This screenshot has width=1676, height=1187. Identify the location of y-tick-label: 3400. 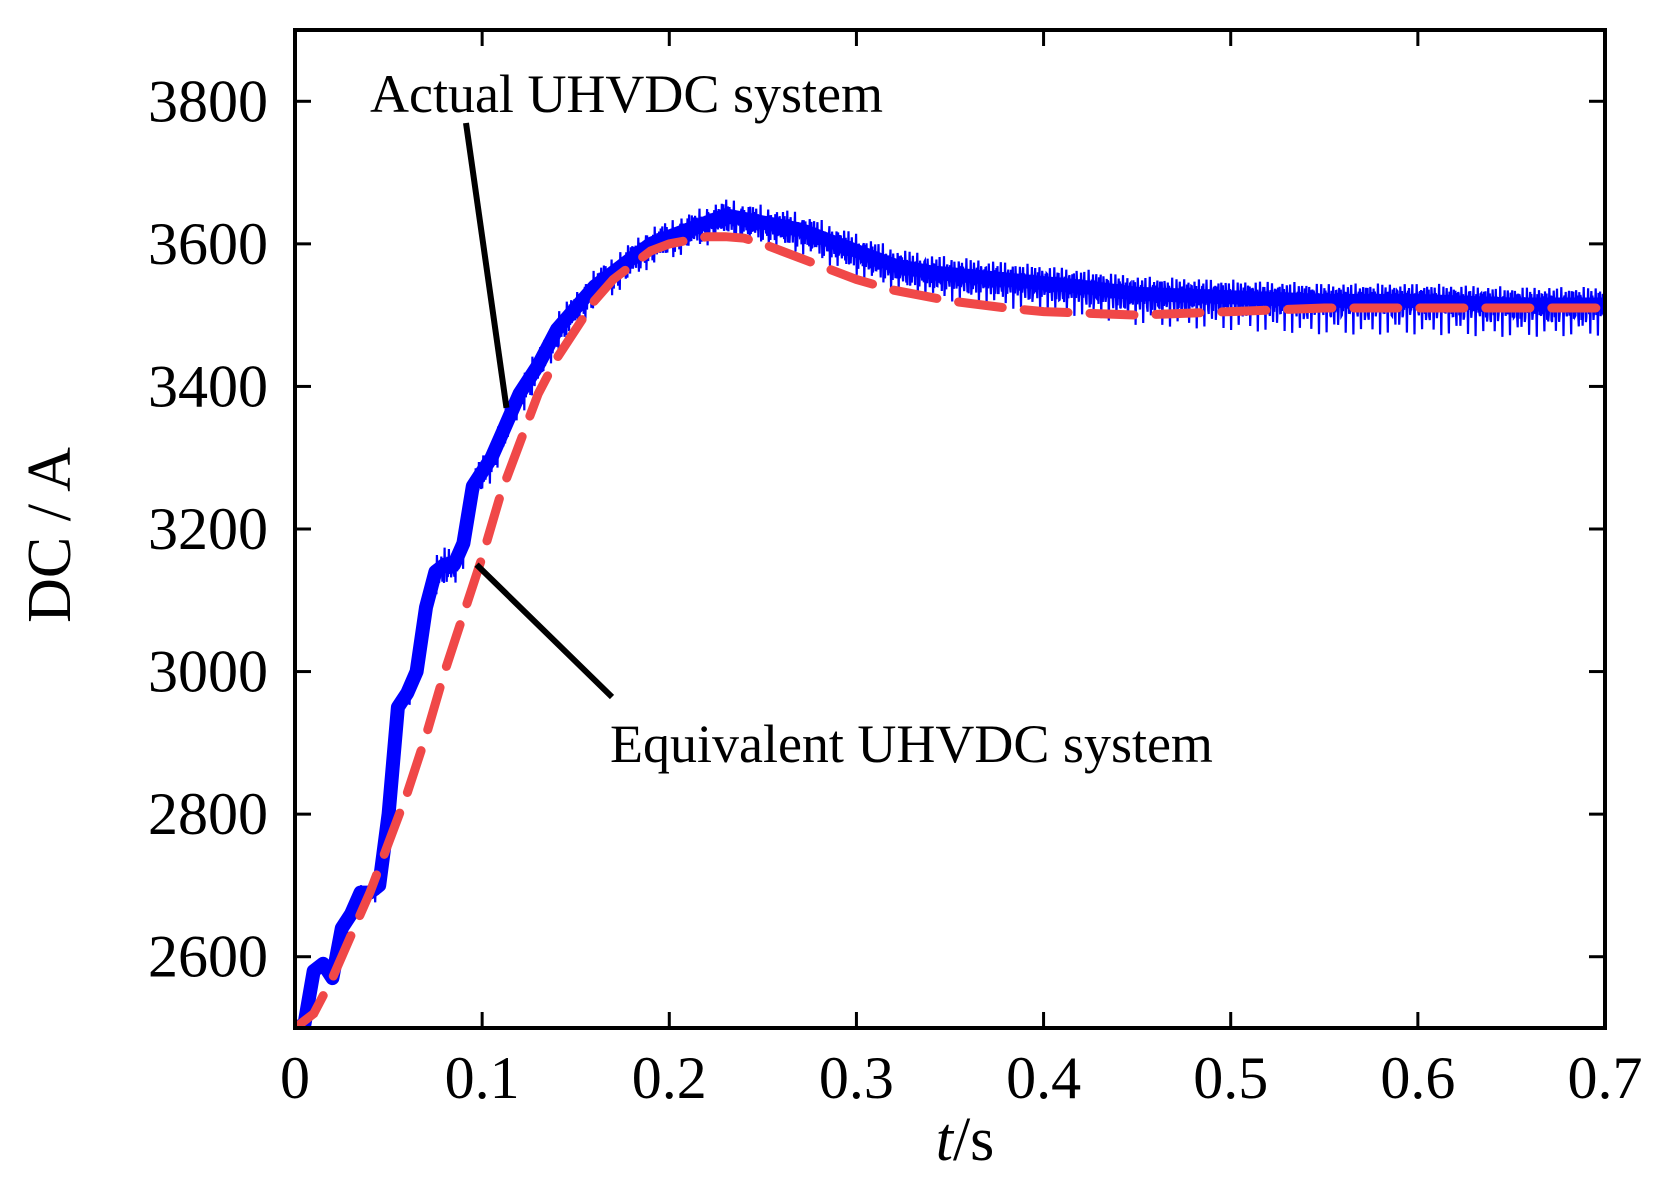
(208, 386).